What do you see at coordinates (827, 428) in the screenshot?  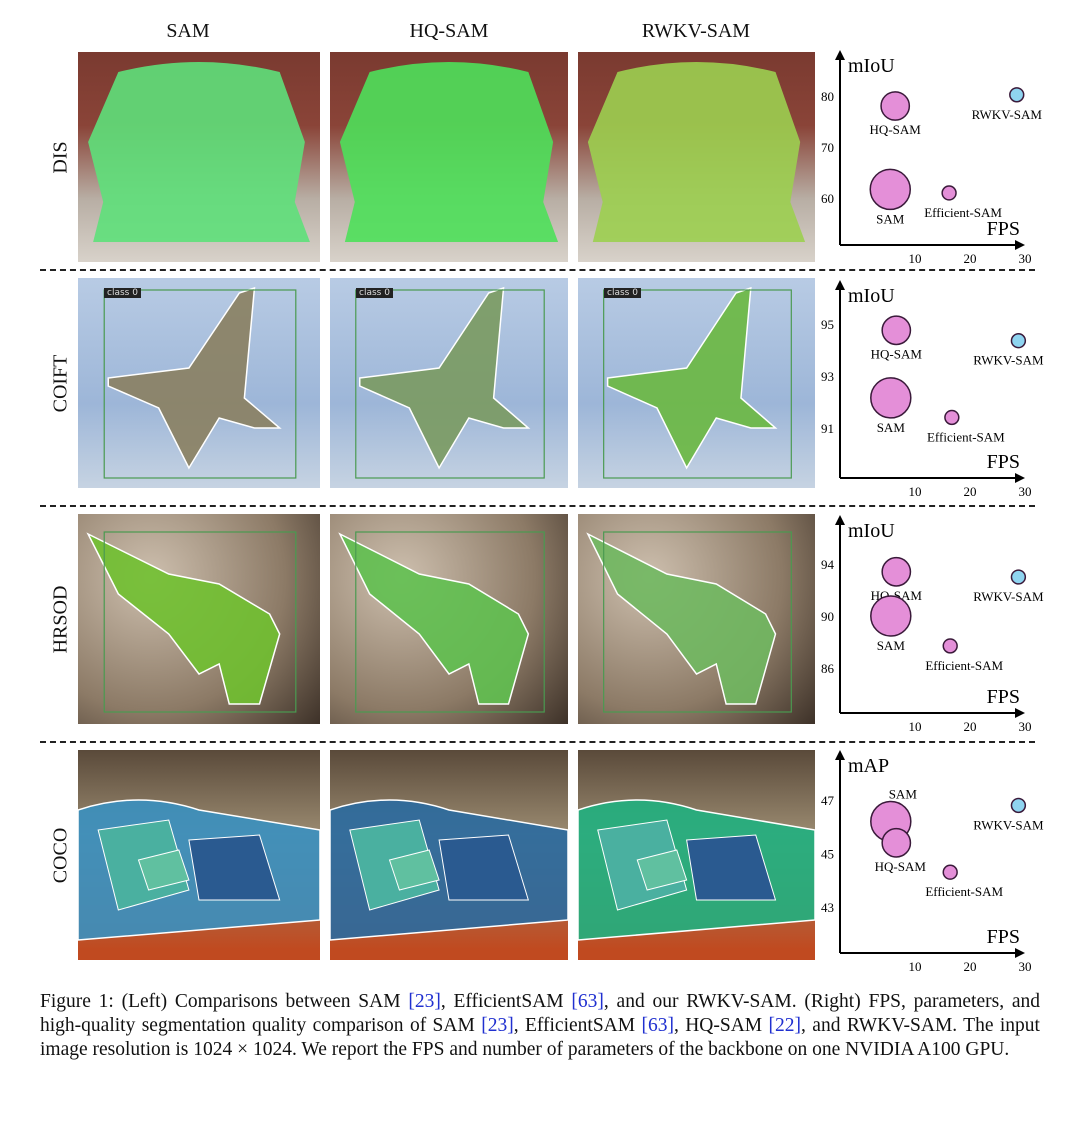 I see `y-tick-label: 91` at bounding box center [827, 428].